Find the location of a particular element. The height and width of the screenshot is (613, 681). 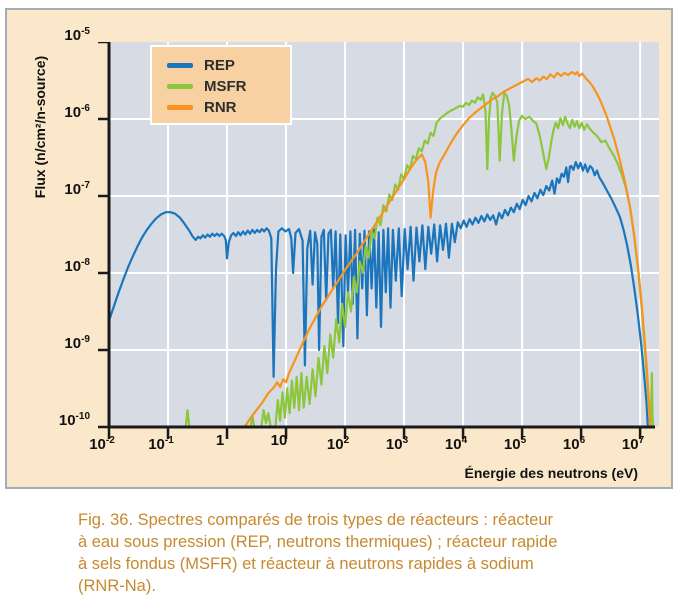

x-tick-label: 10² is located at coordinates (338, 444).